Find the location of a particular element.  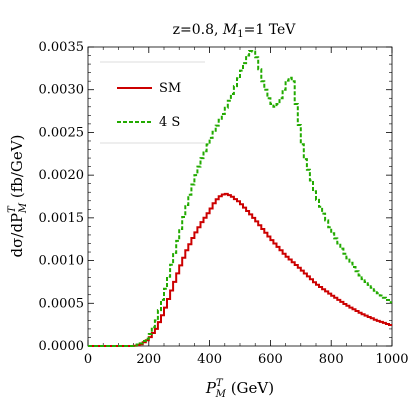

xlabel-var: P is located at coordinates (211, 388).